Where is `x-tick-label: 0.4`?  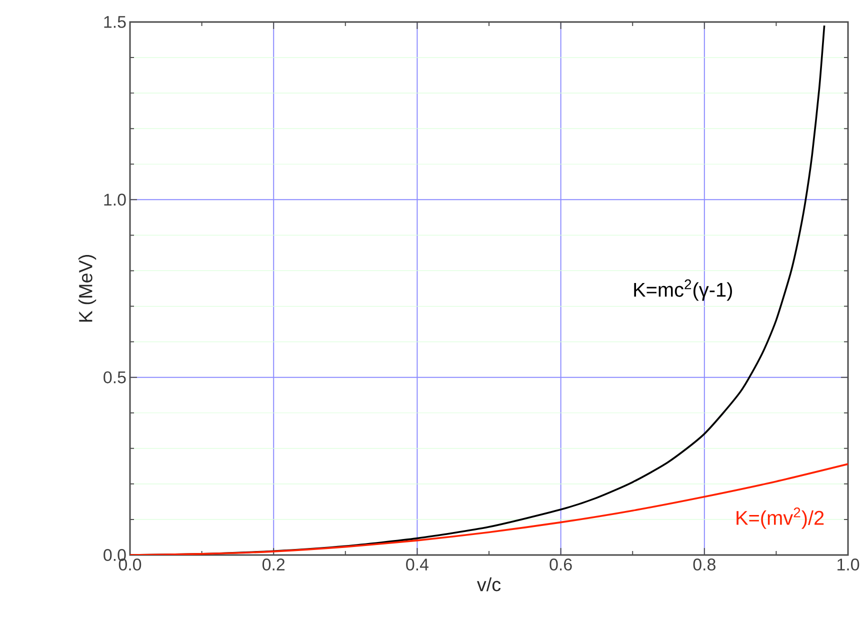 x-tick-label: 0.4 is located at coordinates (417, 564).